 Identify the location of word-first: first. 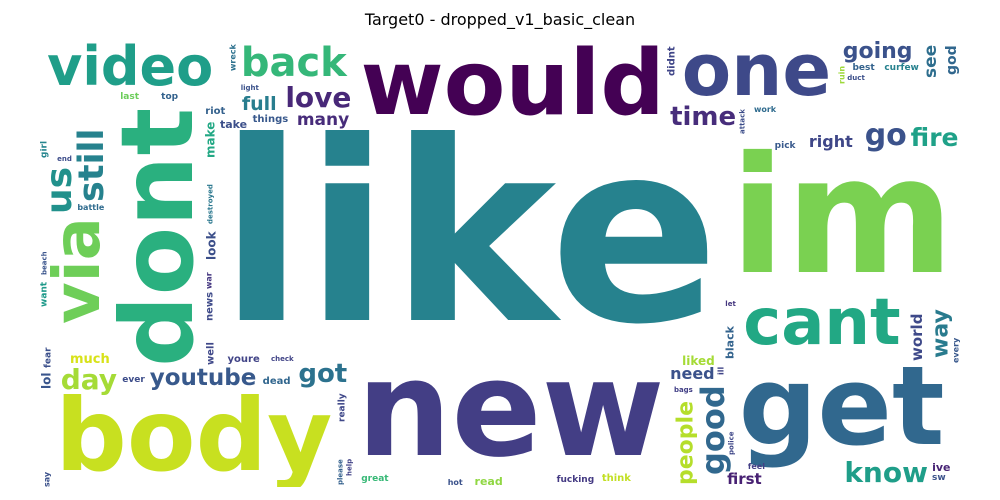
(744, 478).